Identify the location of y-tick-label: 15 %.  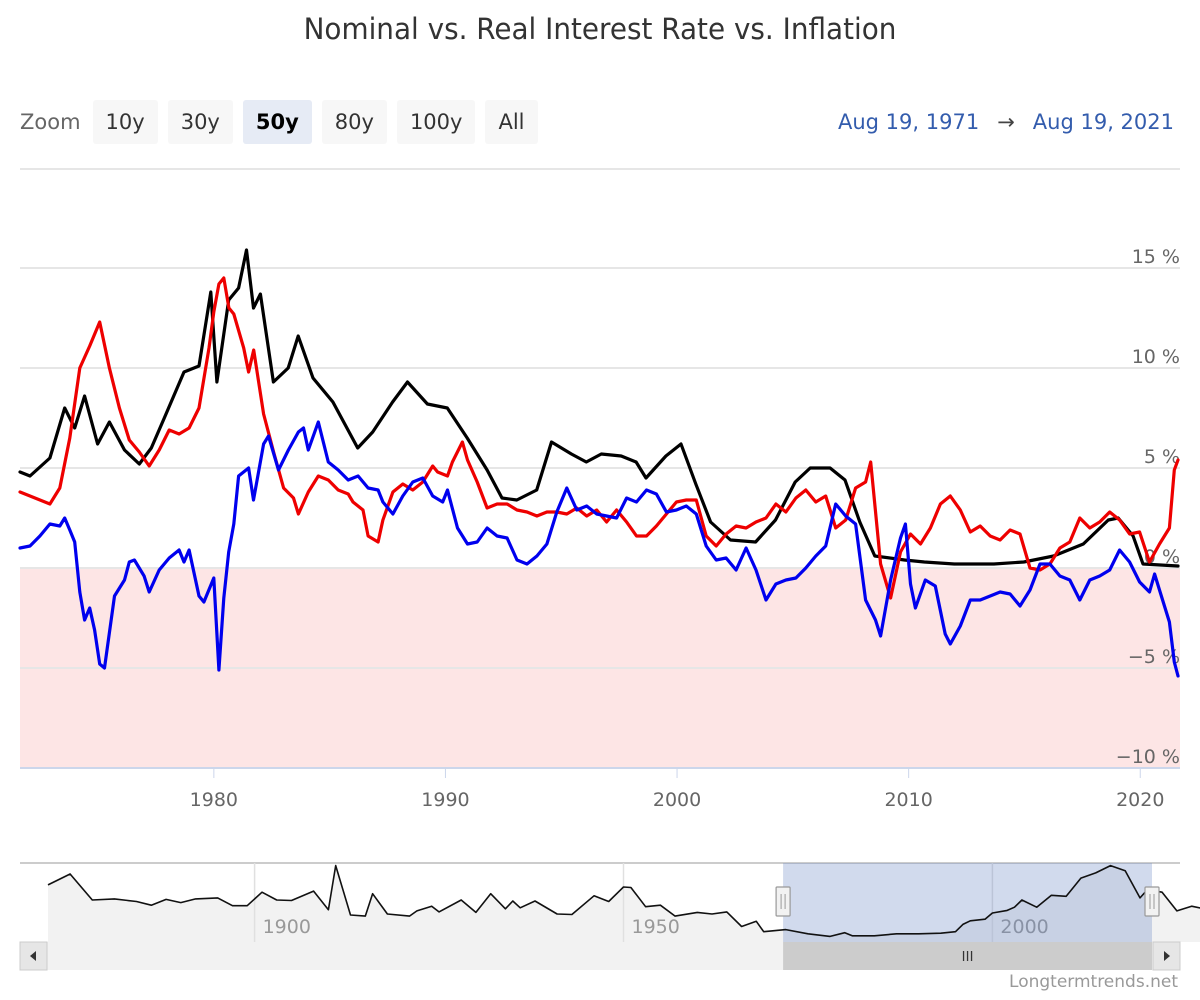
(1156, 257).